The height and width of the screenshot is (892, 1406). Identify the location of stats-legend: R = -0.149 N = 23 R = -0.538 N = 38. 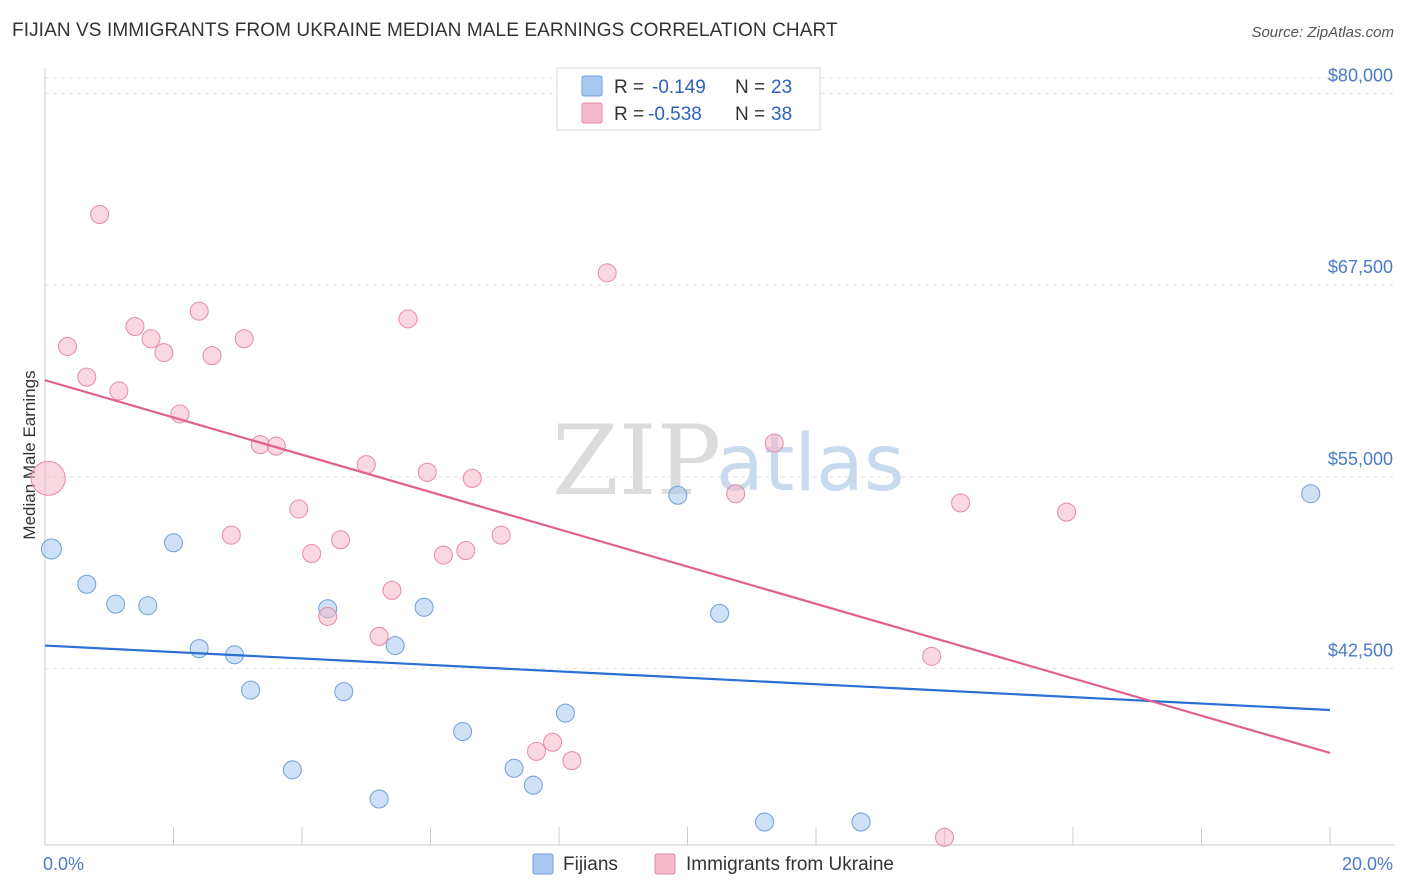
(688, 99).